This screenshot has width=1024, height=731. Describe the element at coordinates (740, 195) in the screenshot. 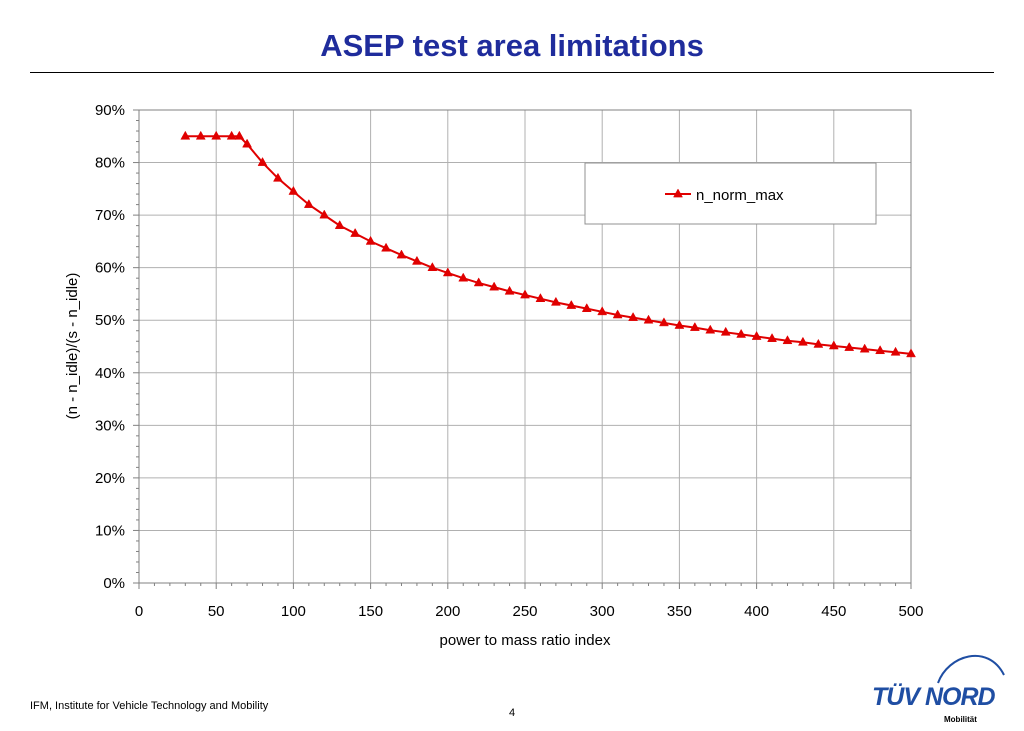

I see `legend-label: n_norm_max` at that location.